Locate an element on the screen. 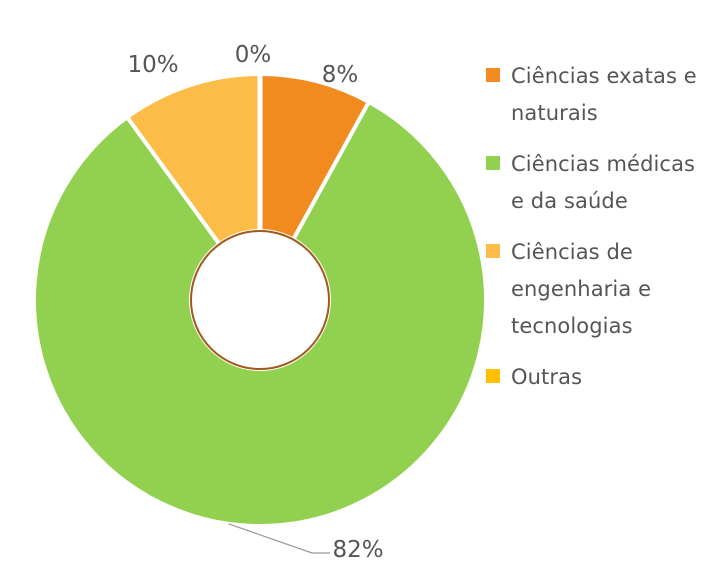 This screenshot has width=717, height=571. legend-label: Ciências exatas e naturais is located at coordinates (604, 94).